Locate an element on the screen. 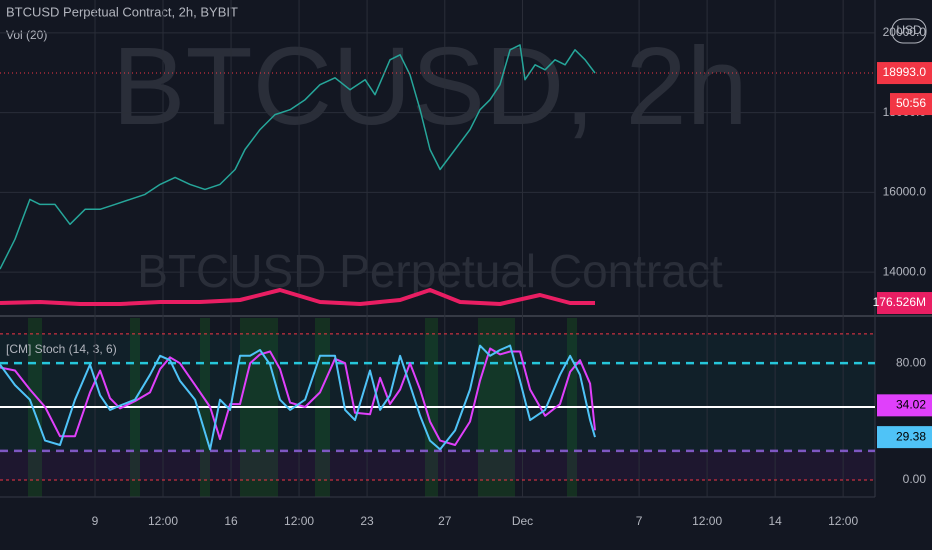  y-tick-label: 20000.0 is located at coordinates (905, 32).